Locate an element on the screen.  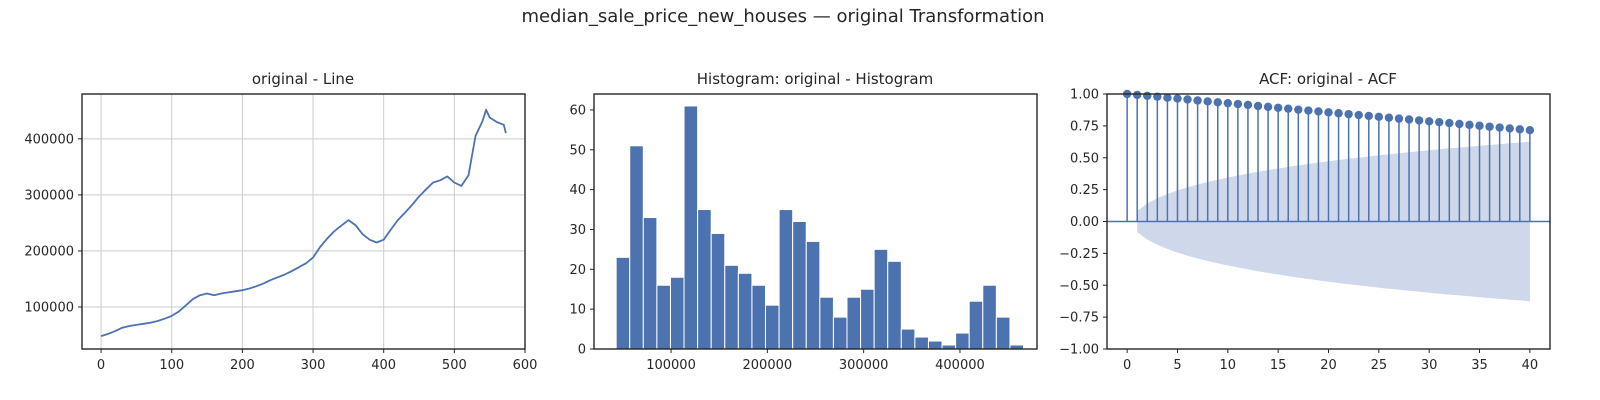
acf-y-tick-label: −0.50 is located at coordinates (1079, 286).